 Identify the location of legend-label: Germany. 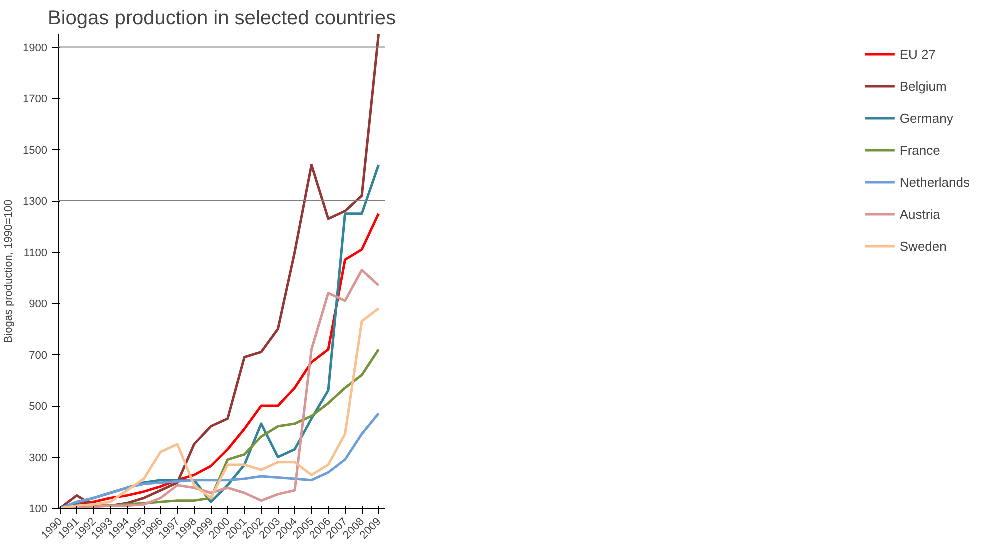
(927, 118).